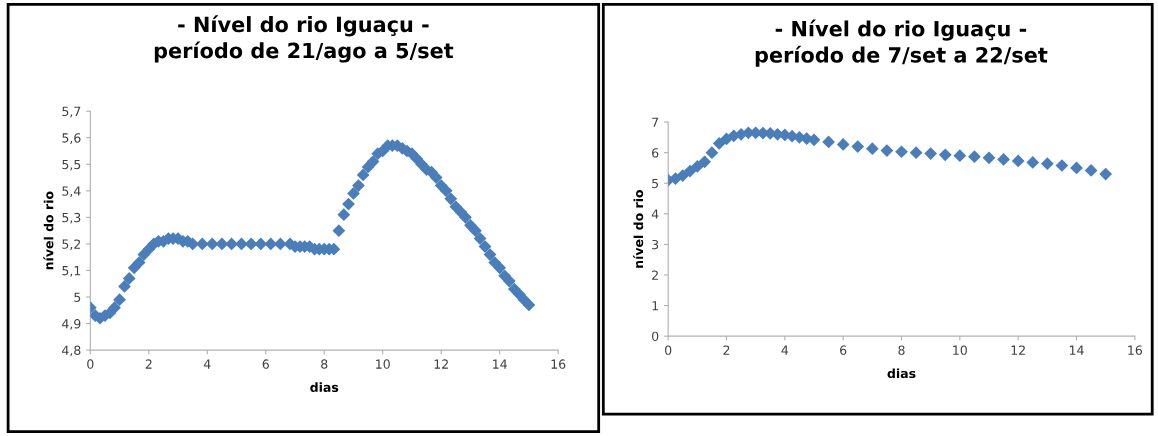 This screenshot has height=436, width=1158. I want to click on y-tick-label: 5,5, so click(71, 165).